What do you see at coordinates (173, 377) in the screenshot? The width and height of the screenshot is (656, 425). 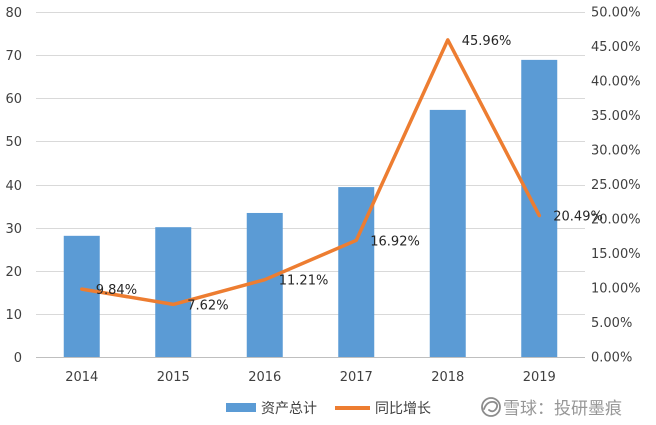 I see `x-tick-label: 2015` at bounding box center [173, 377].